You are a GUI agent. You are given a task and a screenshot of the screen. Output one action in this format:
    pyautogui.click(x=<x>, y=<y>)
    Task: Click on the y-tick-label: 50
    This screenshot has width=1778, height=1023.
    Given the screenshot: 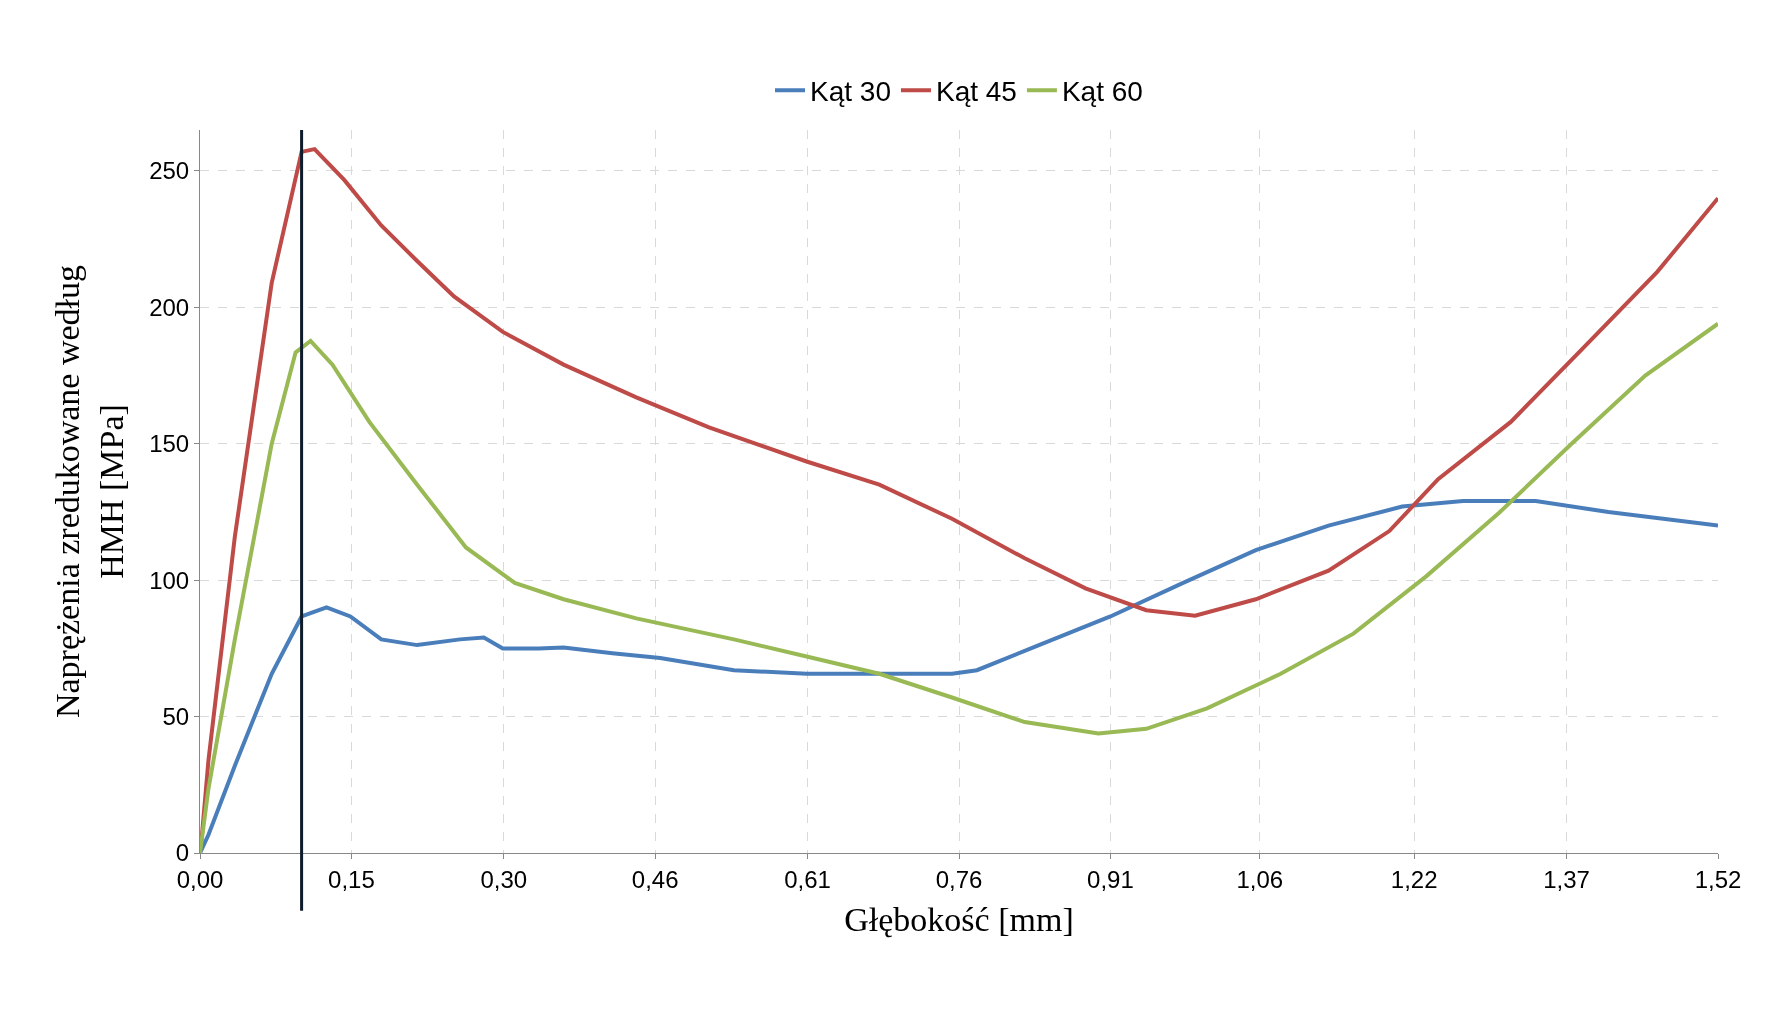 What is the action you would take?
    pyautogui.click(x=176, y=716)
    